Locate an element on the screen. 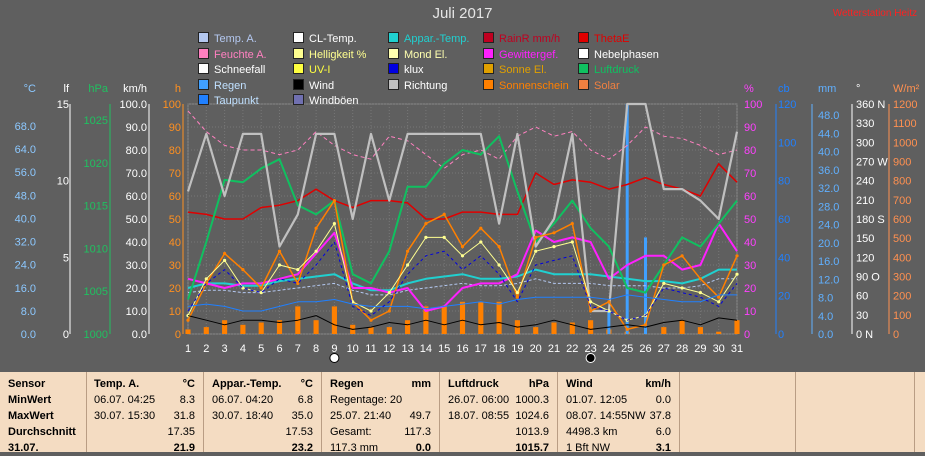 This screenshot has width=925, height=456. series-line-temp-a- is located at coordinates (462, 287).